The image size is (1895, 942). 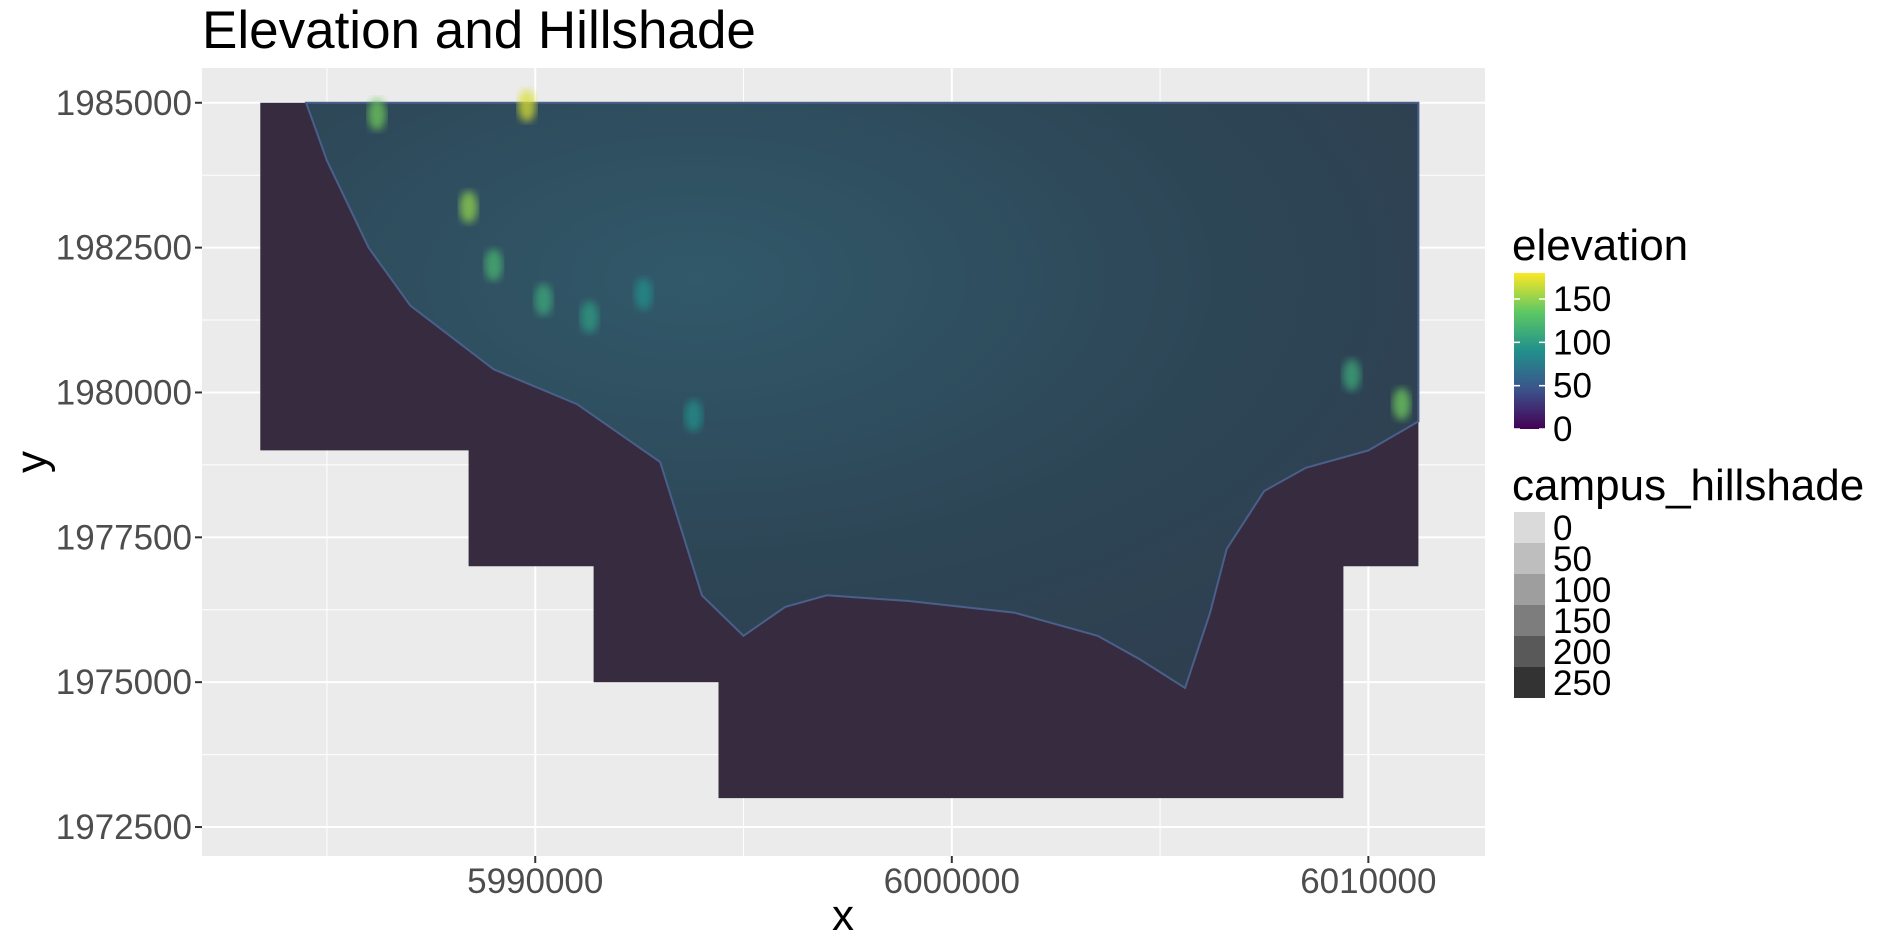 I want to click on y-tick-label: 1977500, so click(x=124, y=537).